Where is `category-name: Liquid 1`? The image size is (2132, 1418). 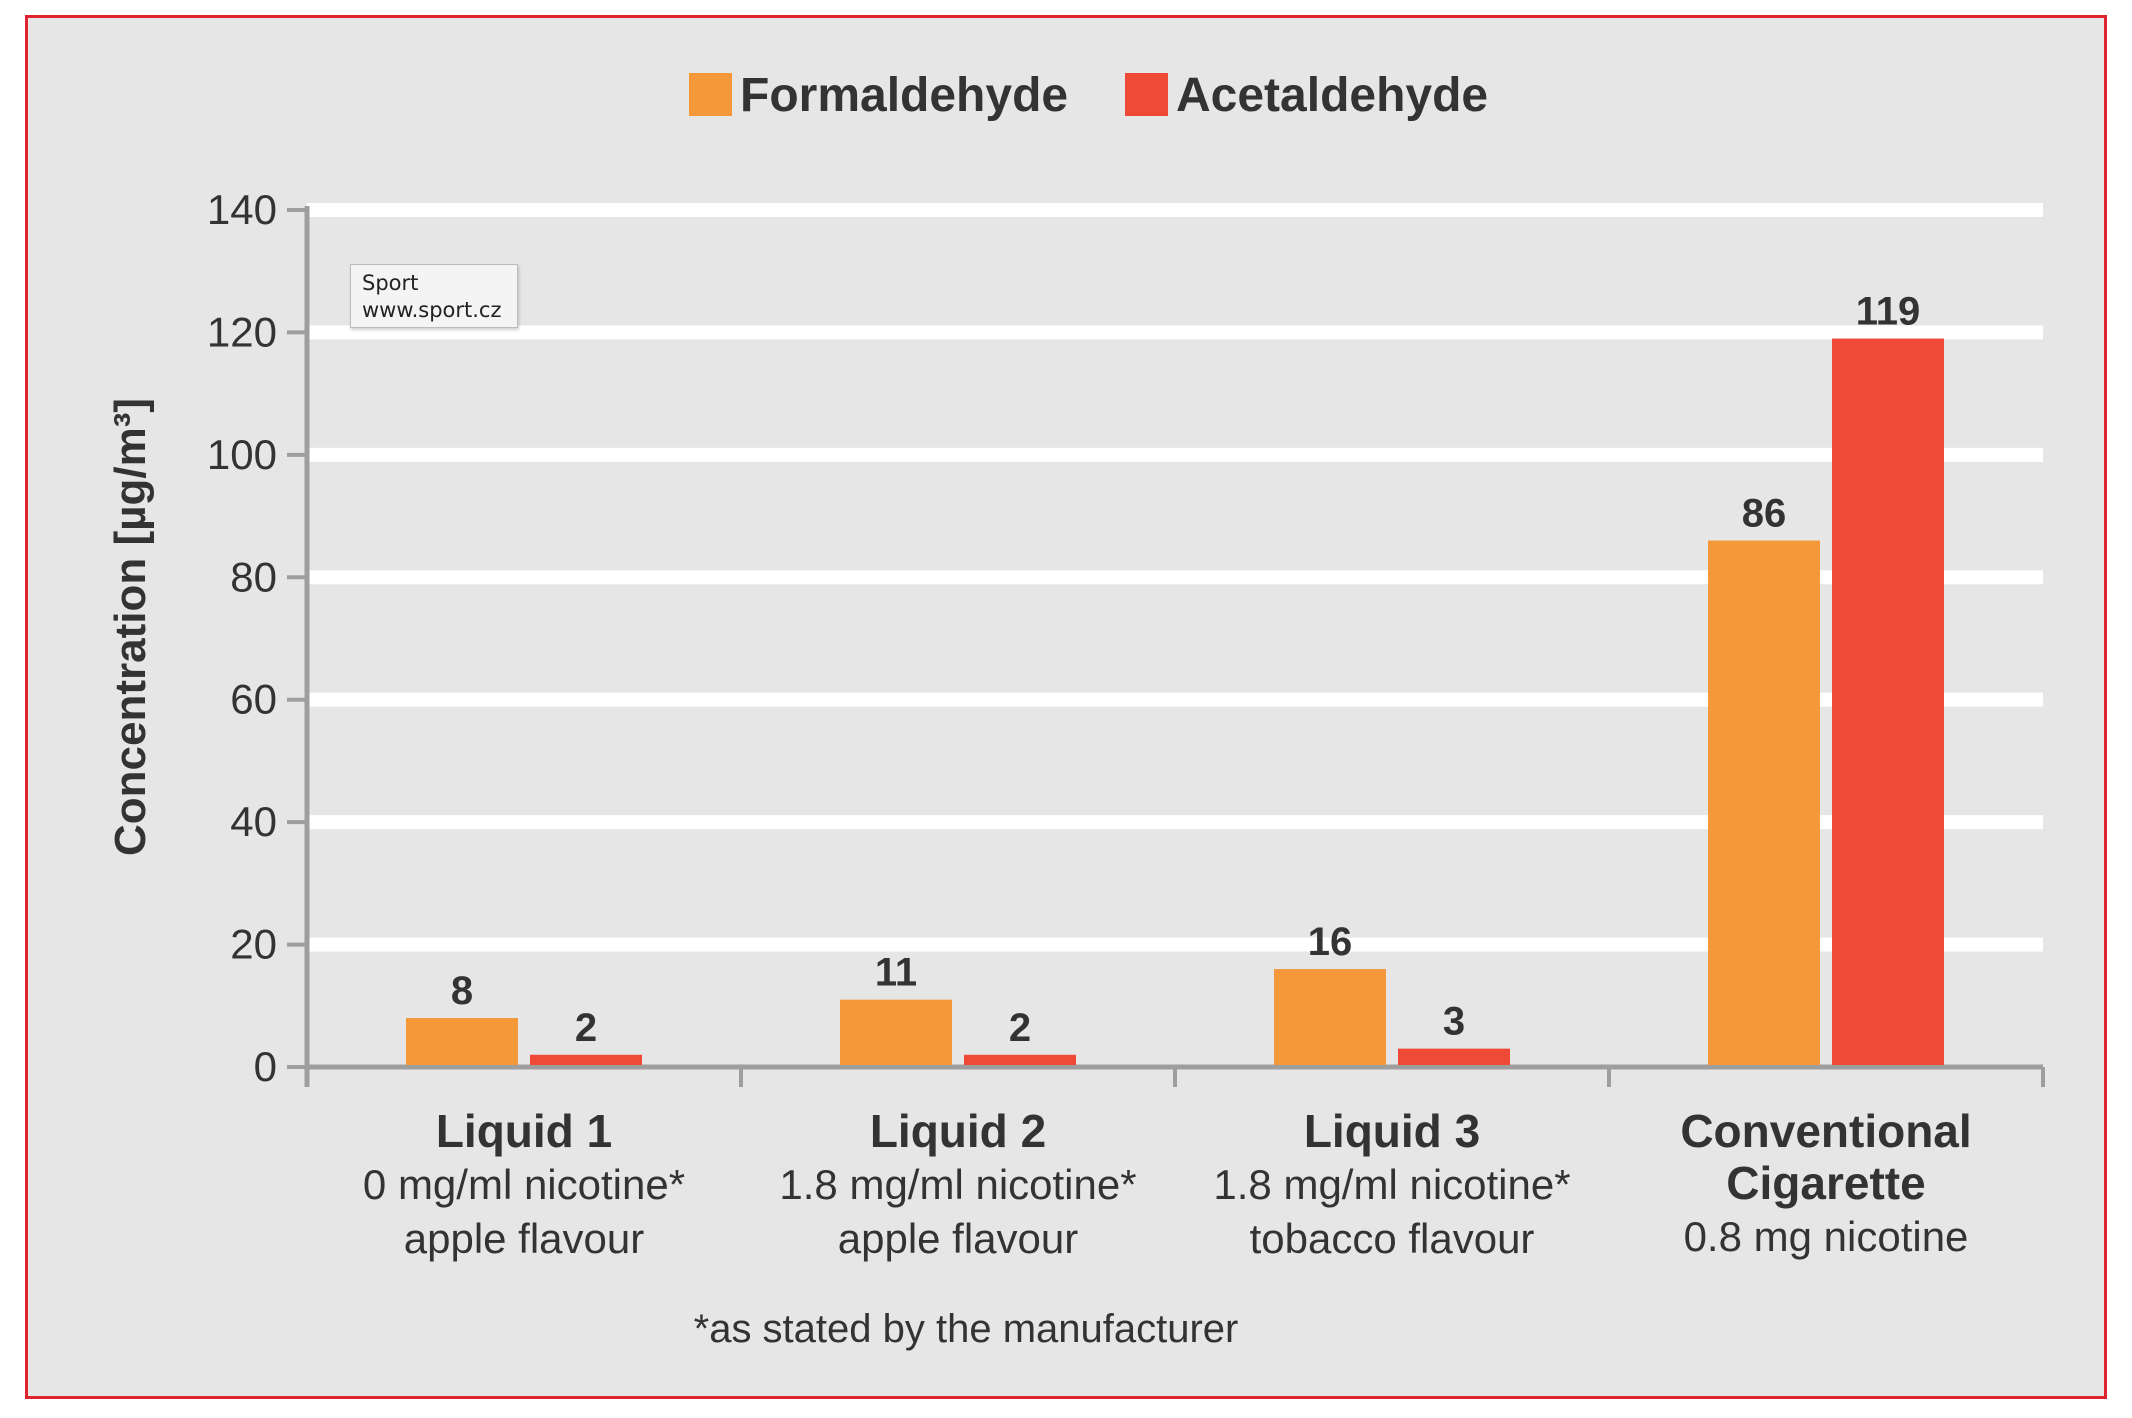 category-name: Liquid 1 is located at coordinates (524, 1131).